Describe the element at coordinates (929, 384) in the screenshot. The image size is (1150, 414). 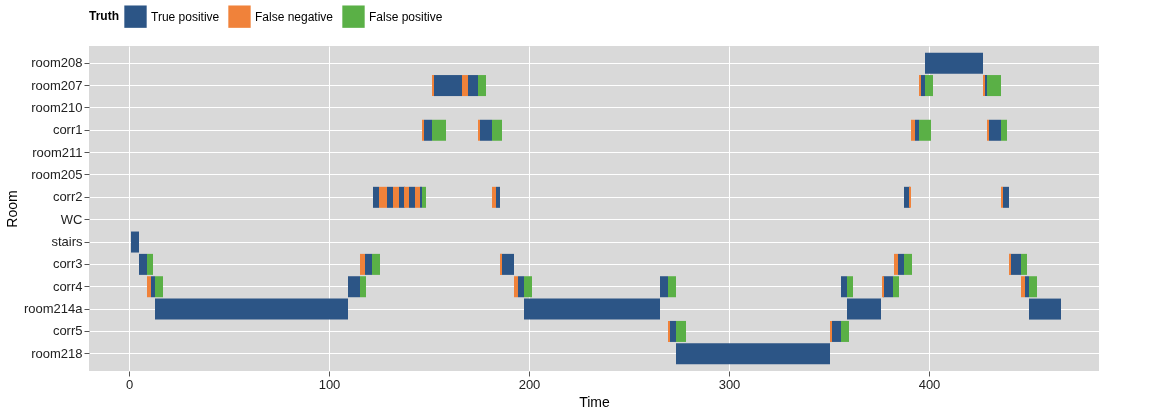
I see `x-tick-label: 400` at that location.